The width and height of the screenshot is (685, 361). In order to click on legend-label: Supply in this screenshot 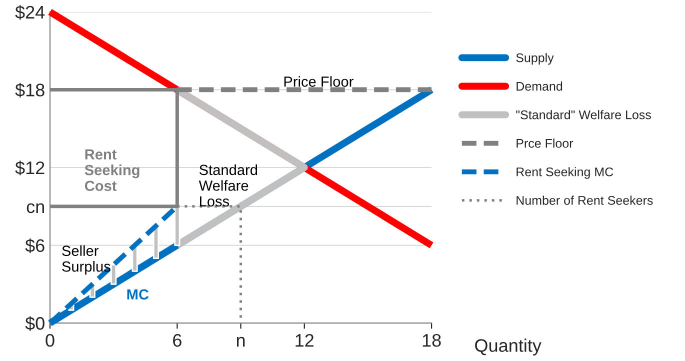, I will do `click(535, 59)`.